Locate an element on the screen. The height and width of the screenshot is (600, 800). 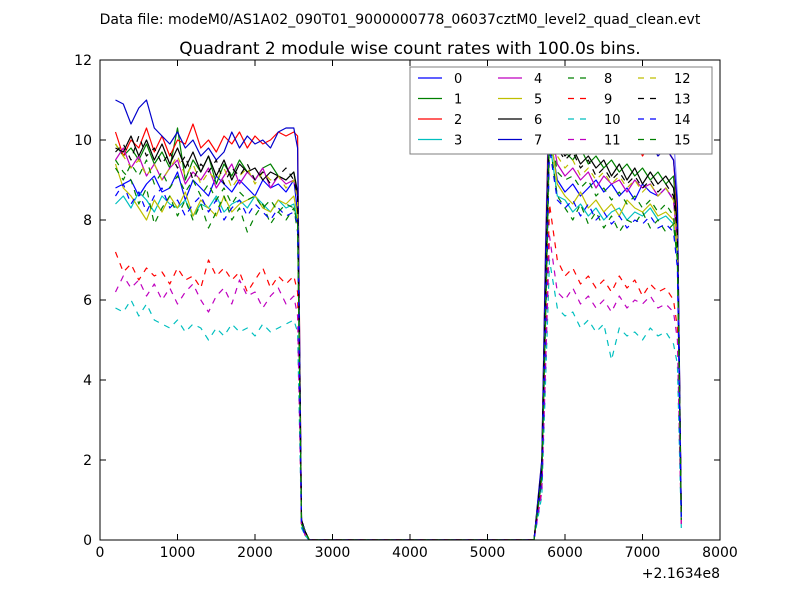
y-tick-label: 12 is located at coordinates (83, 61).